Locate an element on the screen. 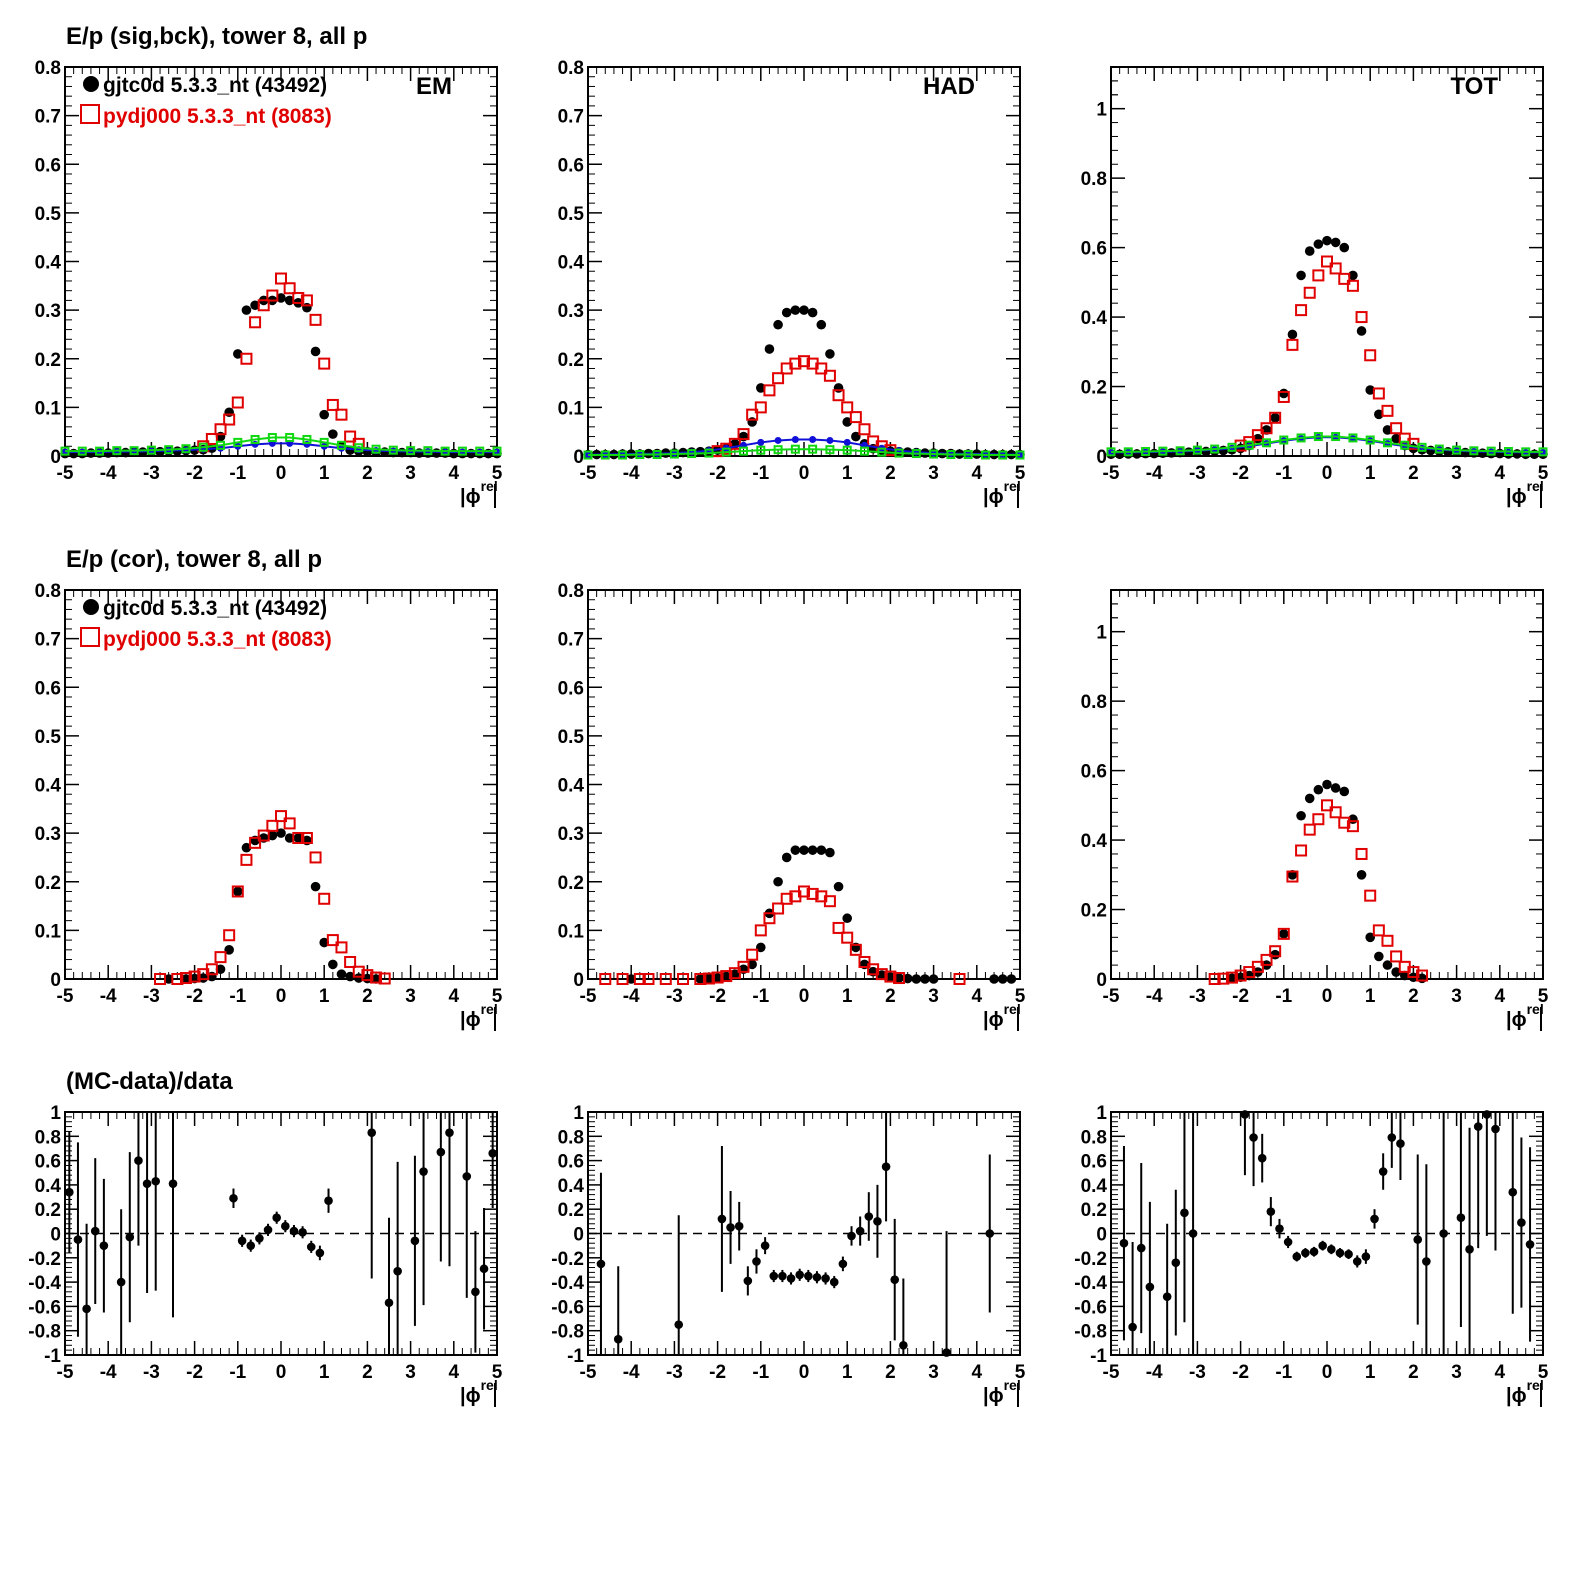 The width and height of the screenshot is (1575, 1575). y-tick-label: 0.1 is located at coordinates (571, 931).